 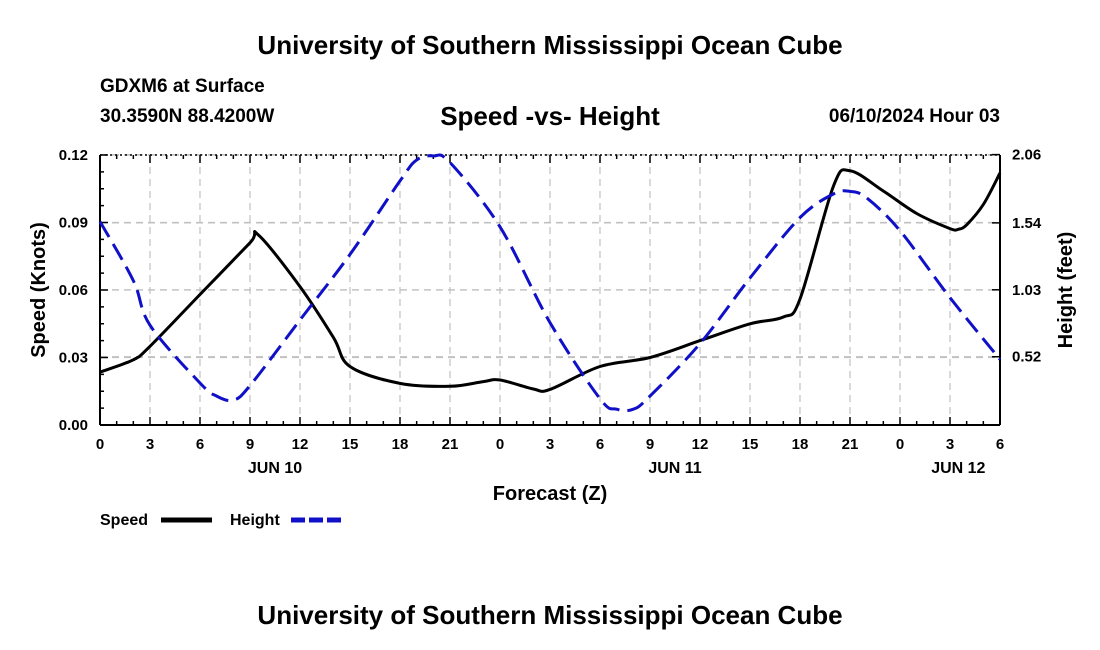 I want to click on y-tick-label: 0.09, so click(x=73, y=223).